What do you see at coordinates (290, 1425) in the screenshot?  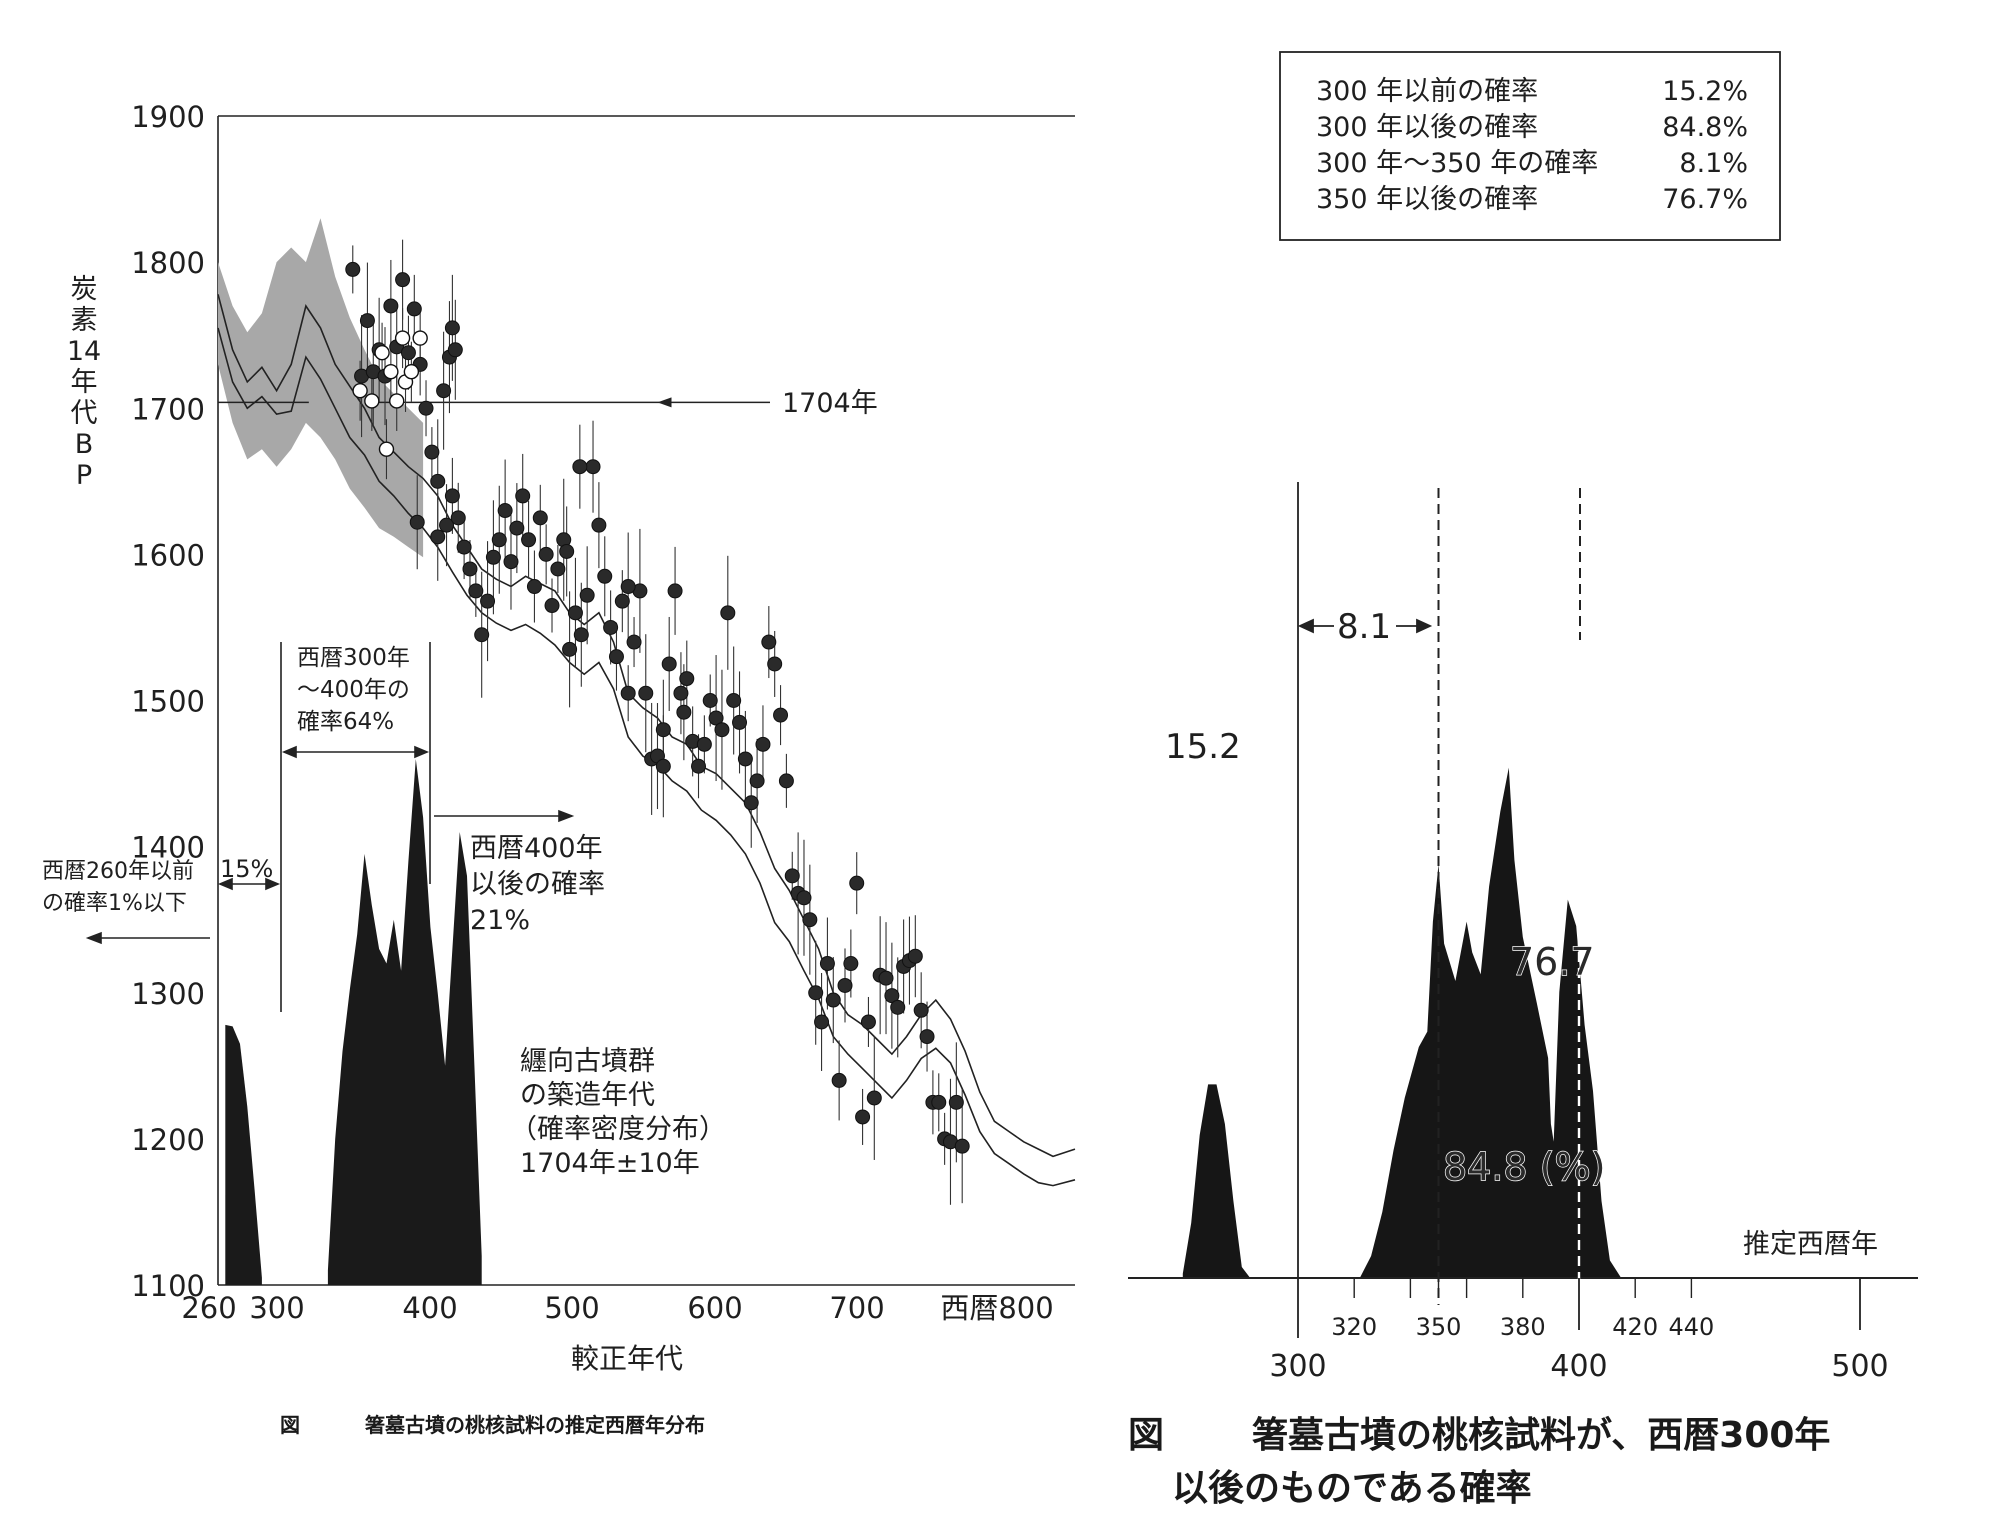 I see `left-caption-label: 図` at bounding box center [290, 1425].